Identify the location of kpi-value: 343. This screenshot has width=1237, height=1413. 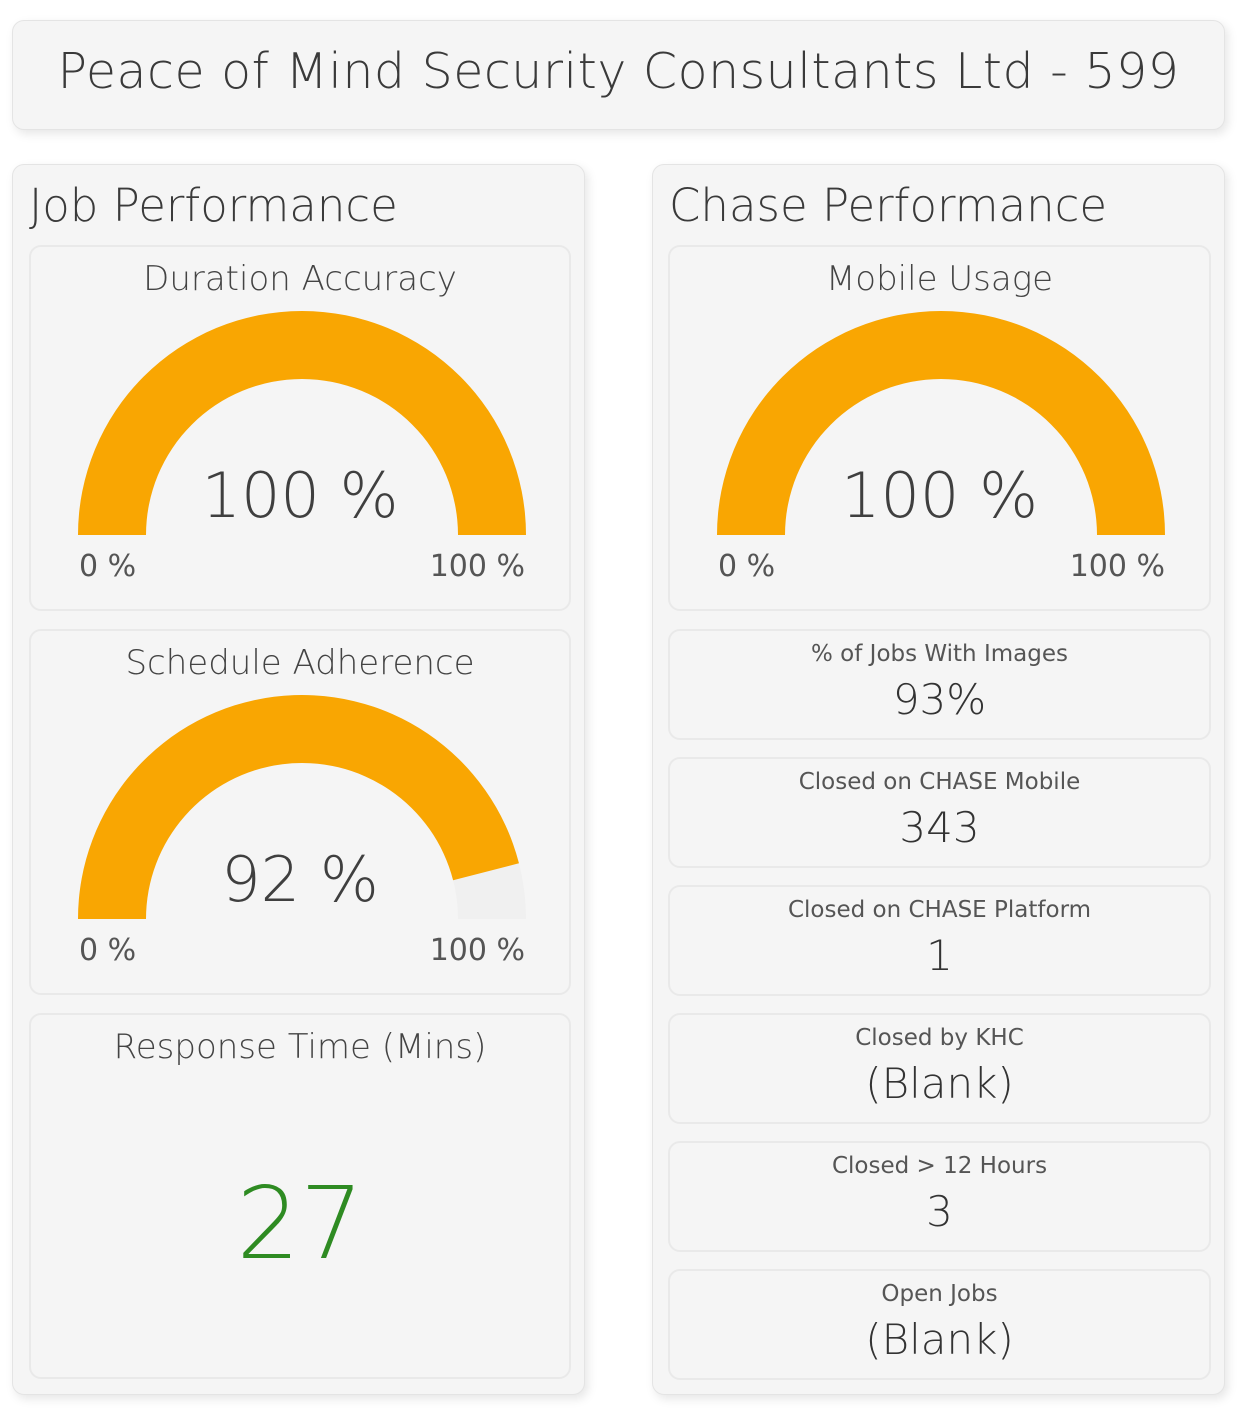
(939, 827).